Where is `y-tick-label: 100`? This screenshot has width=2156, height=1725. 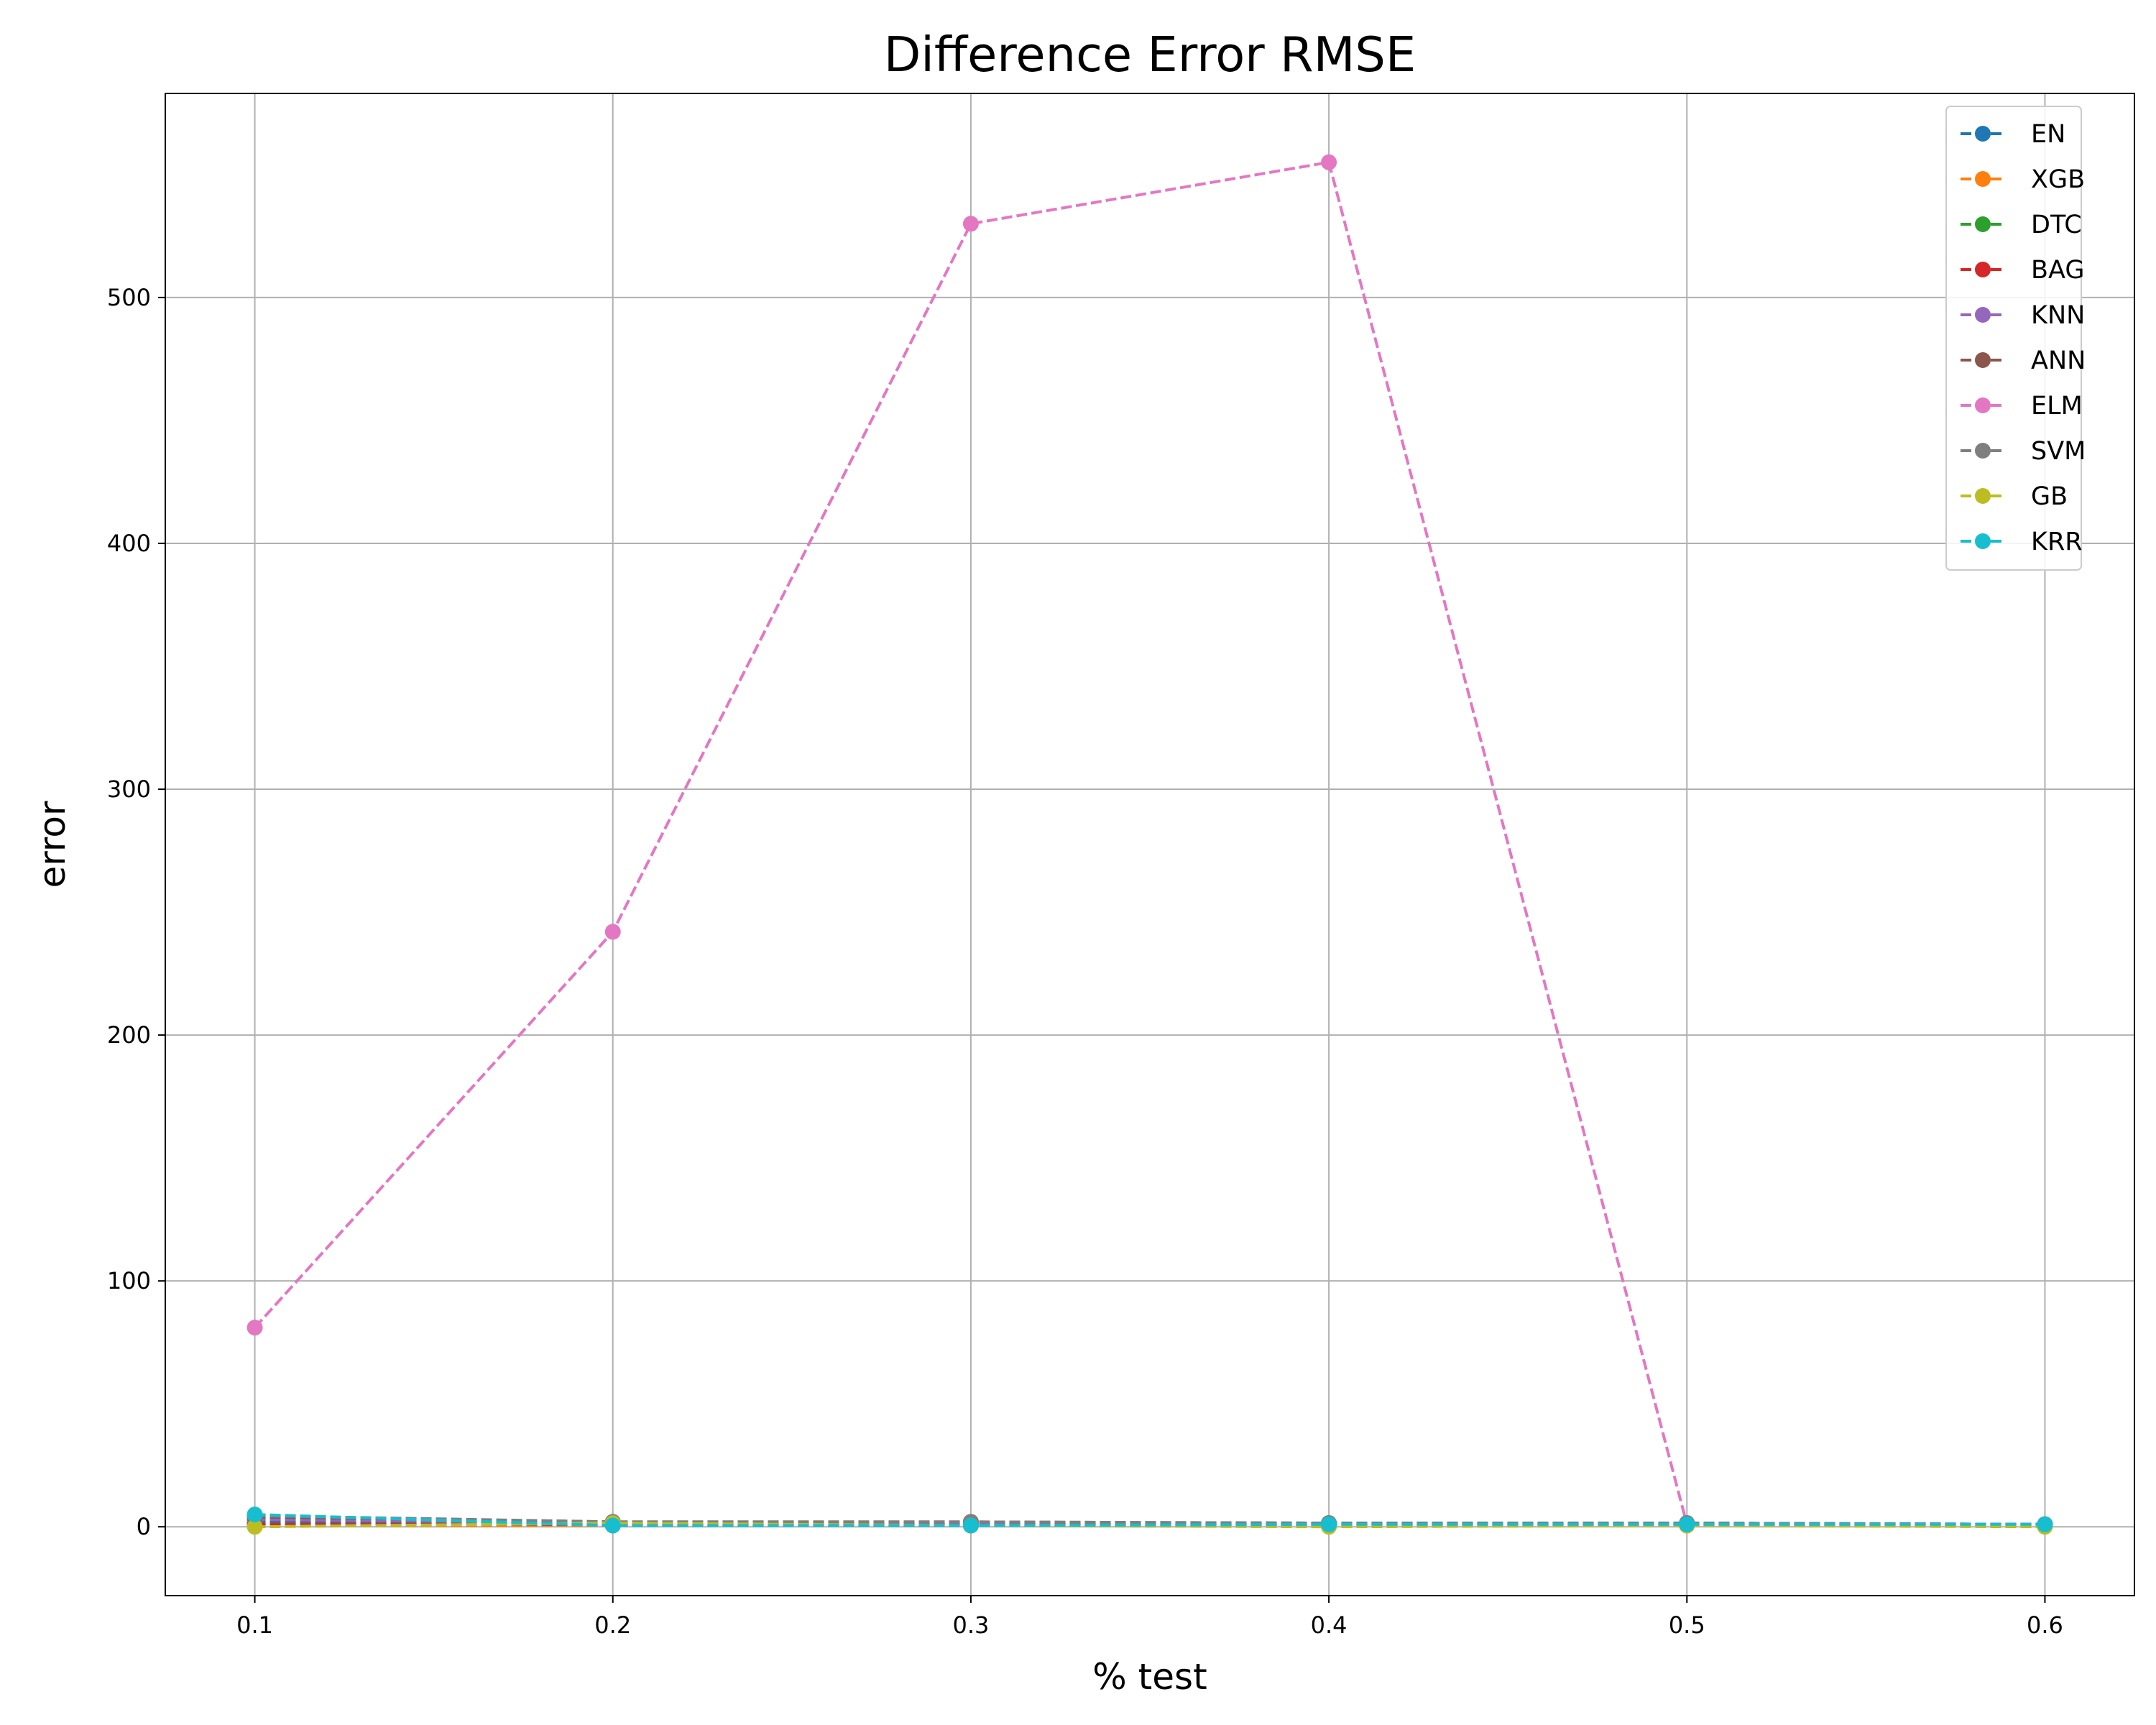
y-tick-label: 100 is located at coordinates (129, 1280).